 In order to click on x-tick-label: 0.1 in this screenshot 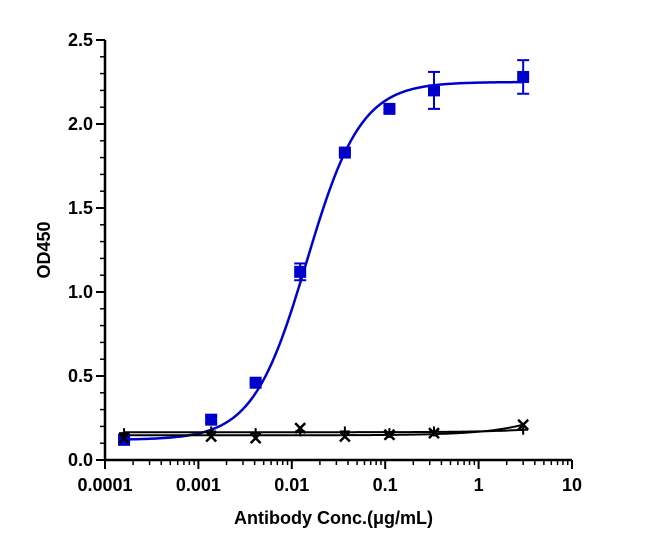, I will do `click(385, 485)`.